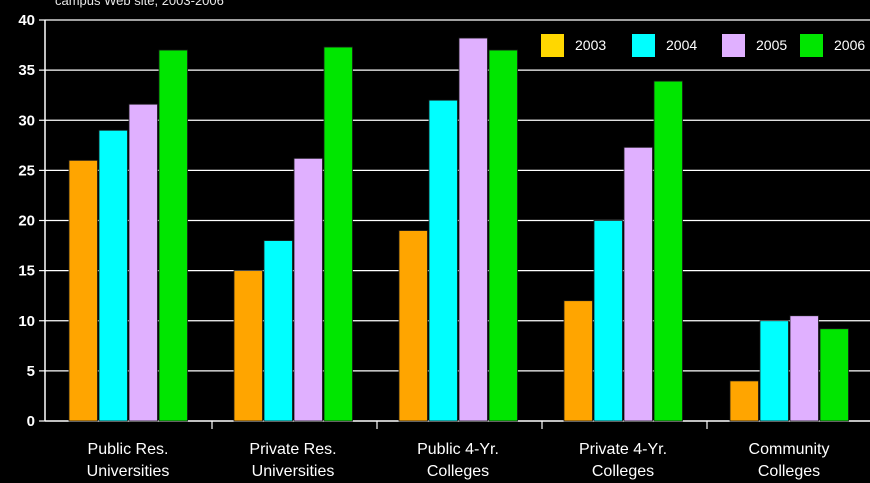  What do you see at coordinates (681, 45) in the screenshot?
I see `legend-label: 2004` at bounding box center [681, 45].